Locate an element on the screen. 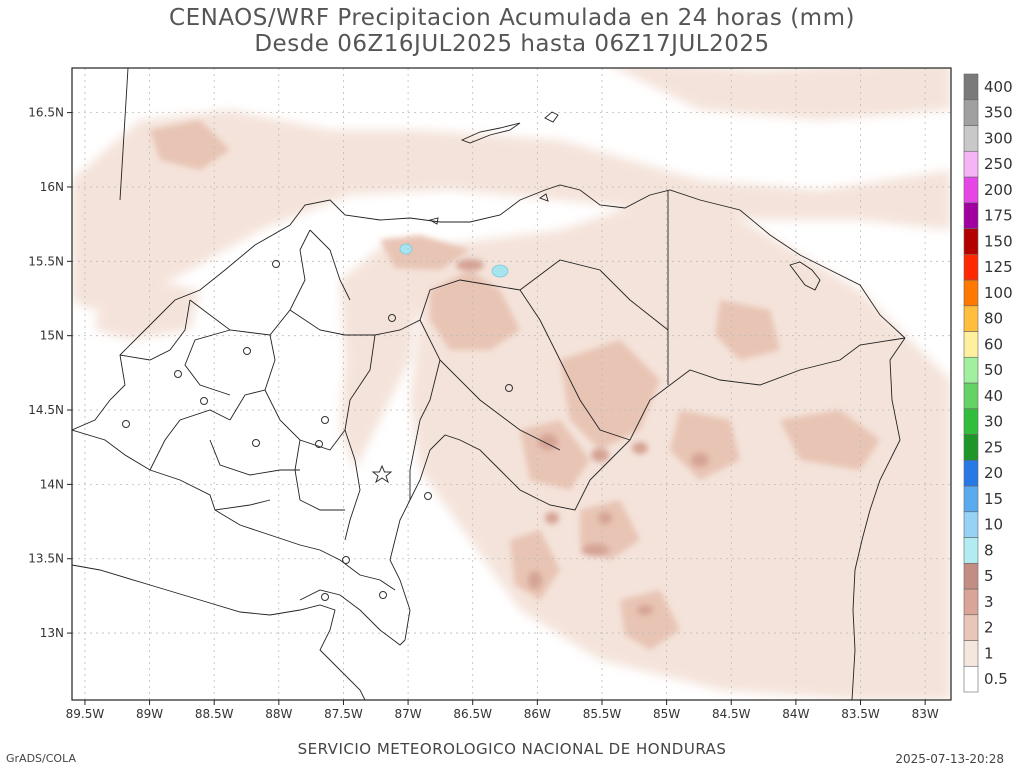 This screenshot has height=768, width=1024. footer-software-credit: GrADS/COLA is located at coordinates (41, 758).